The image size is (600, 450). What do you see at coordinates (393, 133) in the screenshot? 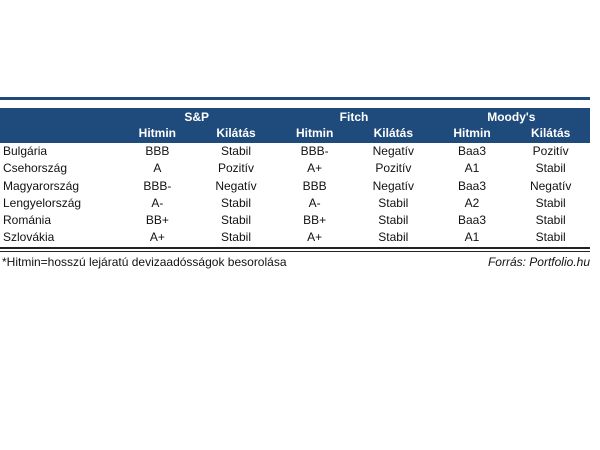
I see `col-header-fitch-outlook: Kilátás` at bounding box center [393, 133].